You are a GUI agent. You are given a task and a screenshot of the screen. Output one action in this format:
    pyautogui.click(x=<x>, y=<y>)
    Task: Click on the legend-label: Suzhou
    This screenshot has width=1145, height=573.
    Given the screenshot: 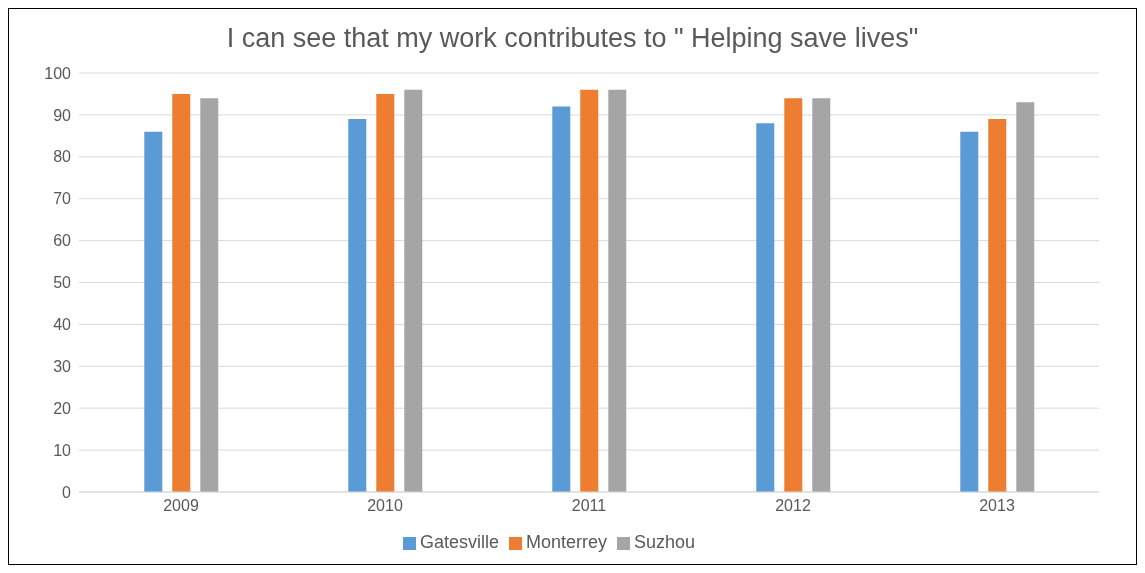 What is the action you would take?
    pyautogui.click(x=665, y=542)
    